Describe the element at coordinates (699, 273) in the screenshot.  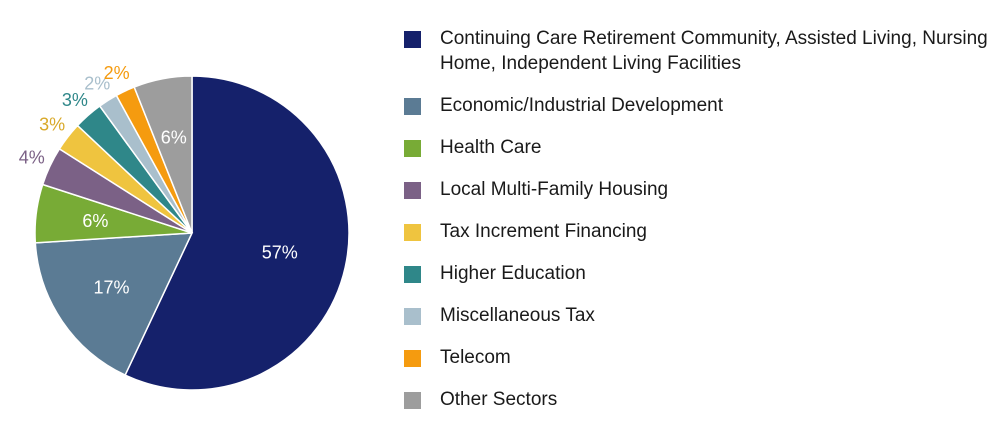
I see `legend-item-higher-education: Higher Education` at that location.